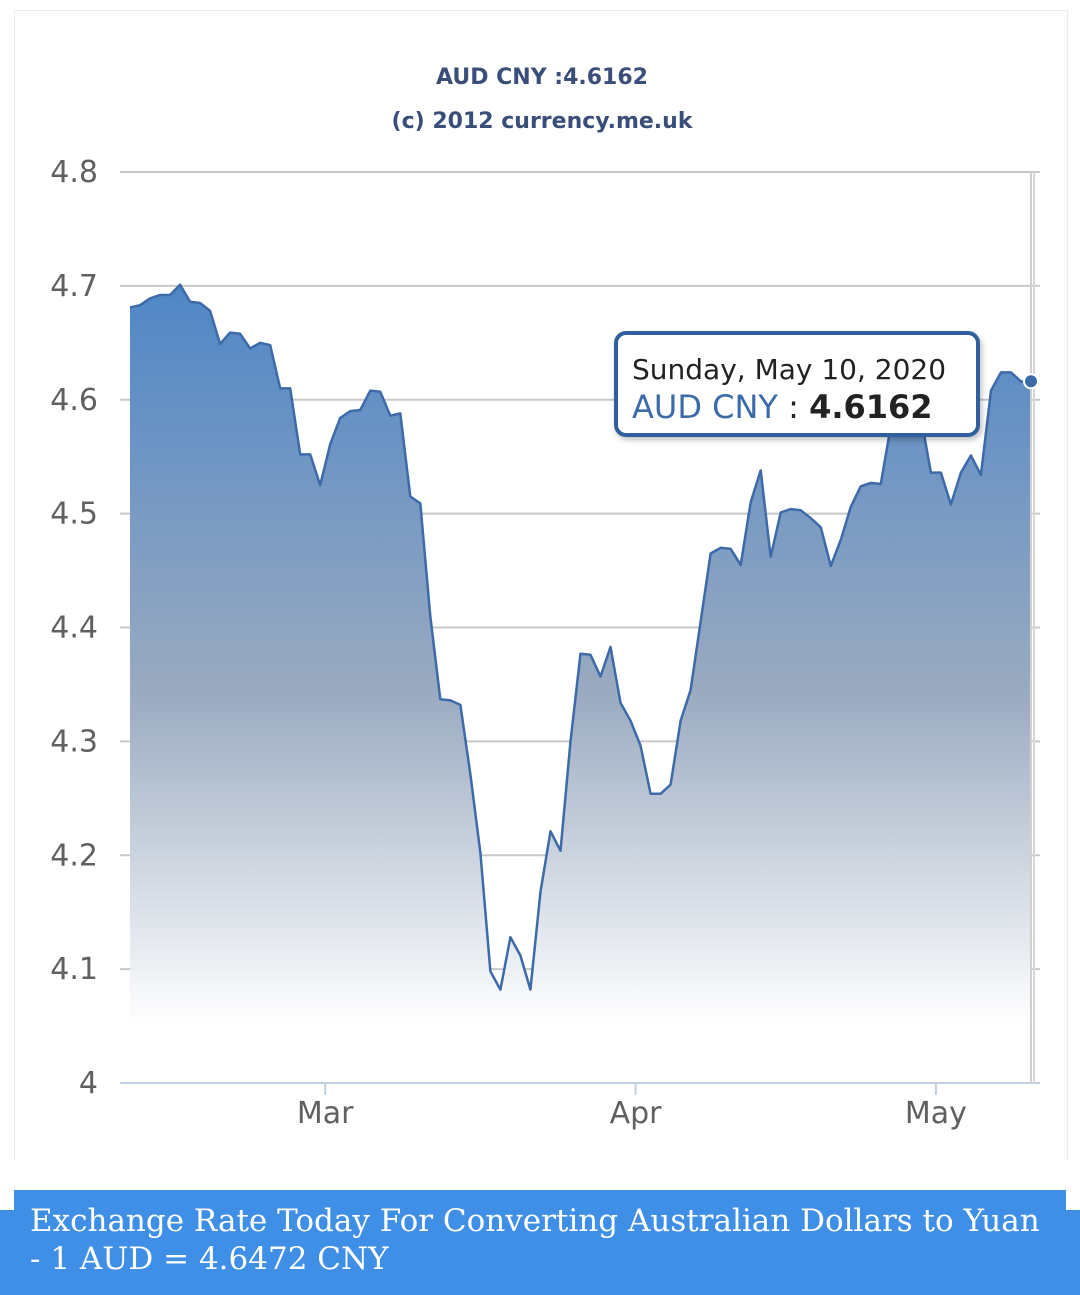 This screenshot has height=1295, width=1080. What do you see at coordinates (1031, 381) in the screenshot?
I see `data-point-hovered` at bounding box center [1031, 381].